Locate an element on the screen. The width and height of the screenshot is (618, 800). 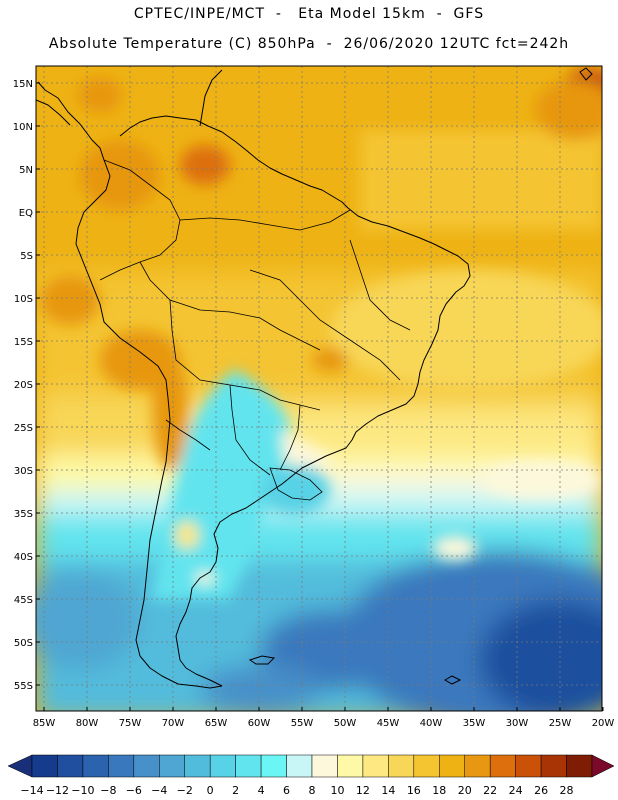
legend-tick-label: −14 is located at coordinates (31, 790).